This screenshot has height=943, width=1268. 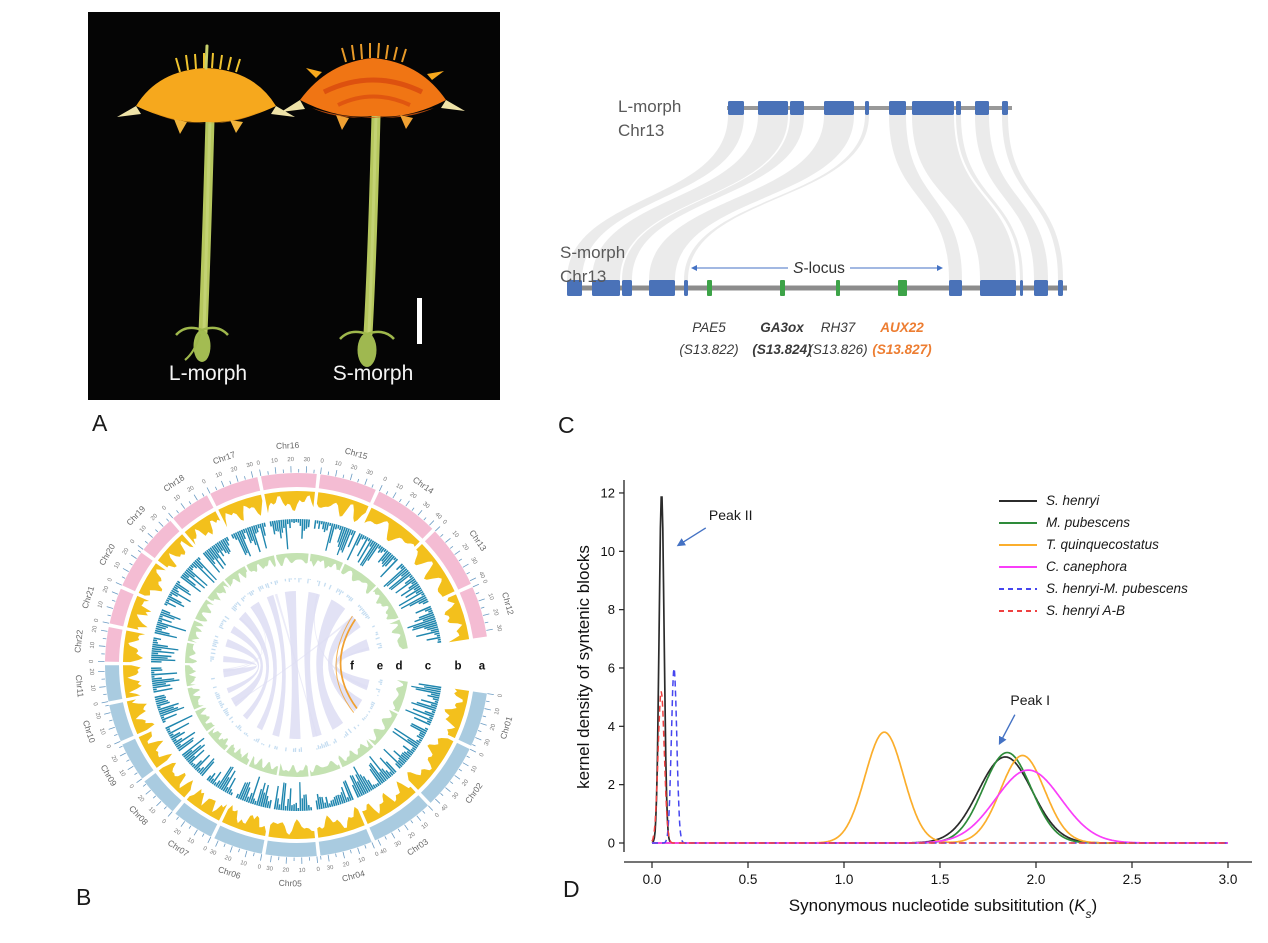 I want to click on circos-chromosome-Chr22: 0 10 20 Chr22, so click(x=144, y=644).